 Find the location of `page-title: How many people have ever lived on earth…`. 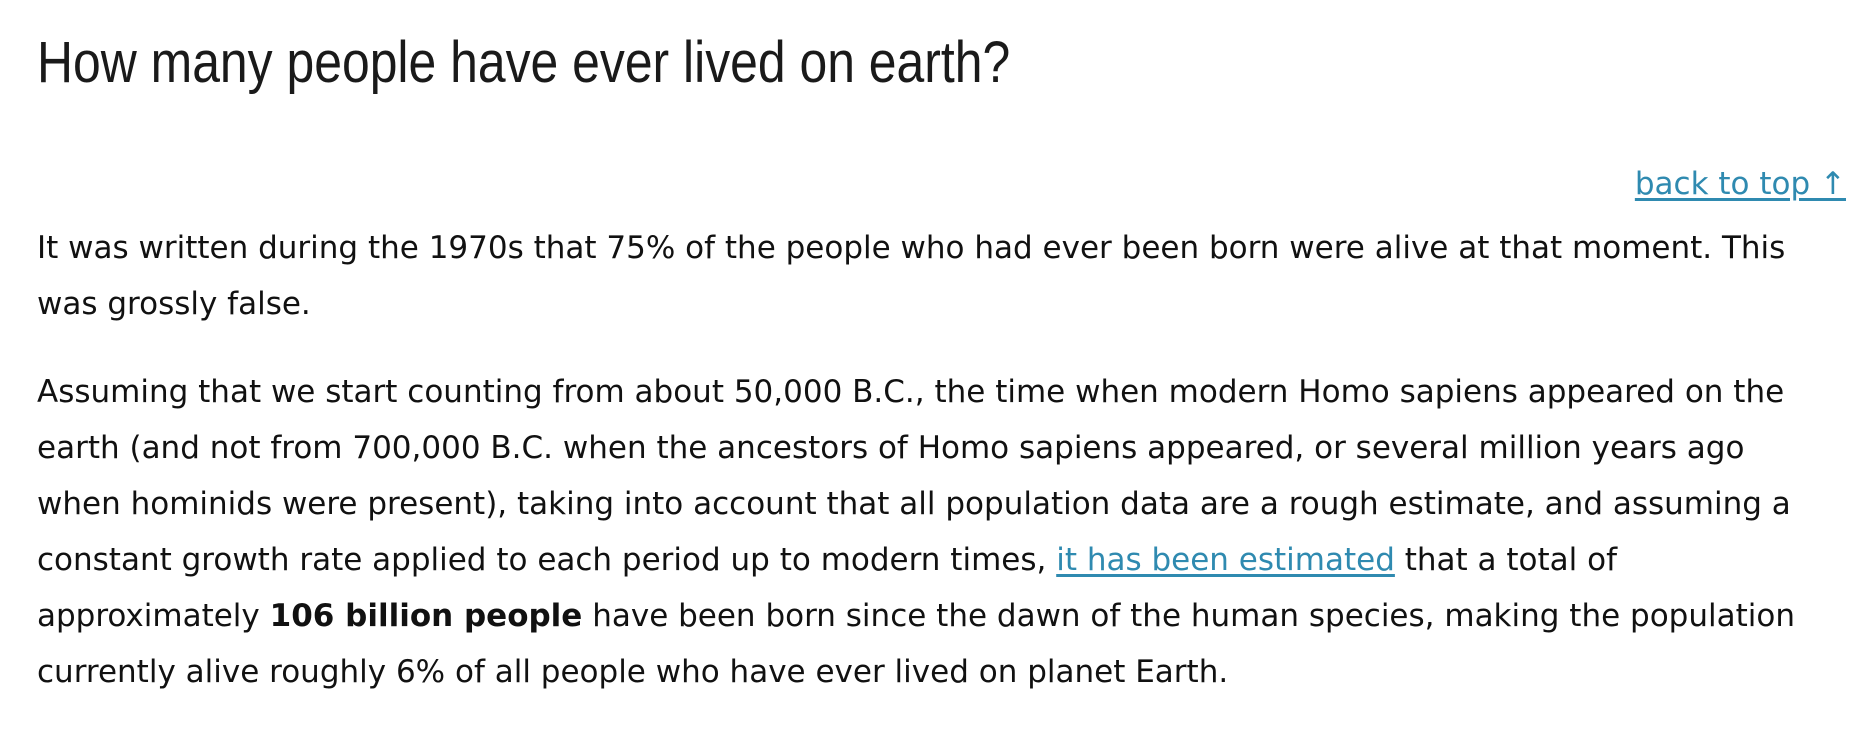

page-title: How many people have ever lived on earth… is located at coordinates (524, 62).